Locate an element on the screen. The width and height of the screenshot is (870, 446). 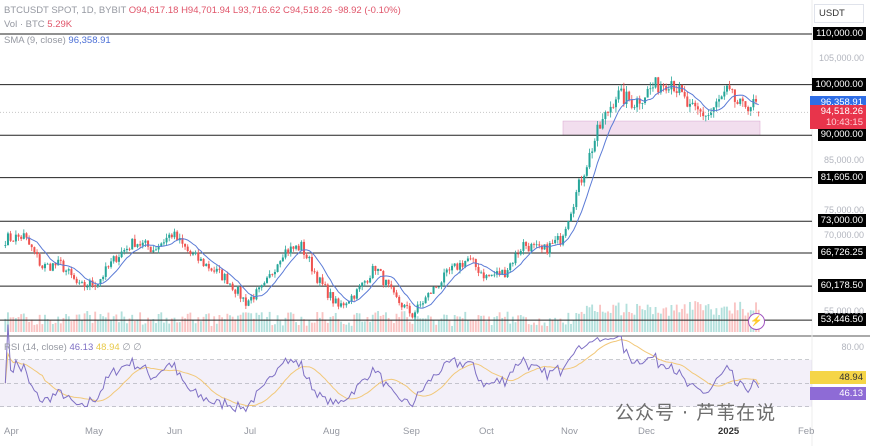
volume-label: Vol · BTC is located at coordinates (24, 24).